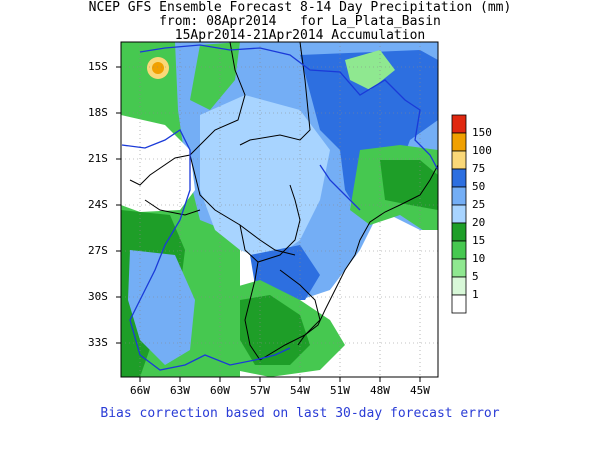 The height and width of the screenshot is (450, 600). I want to click on legend-label-150: 150, so click(482, 132).